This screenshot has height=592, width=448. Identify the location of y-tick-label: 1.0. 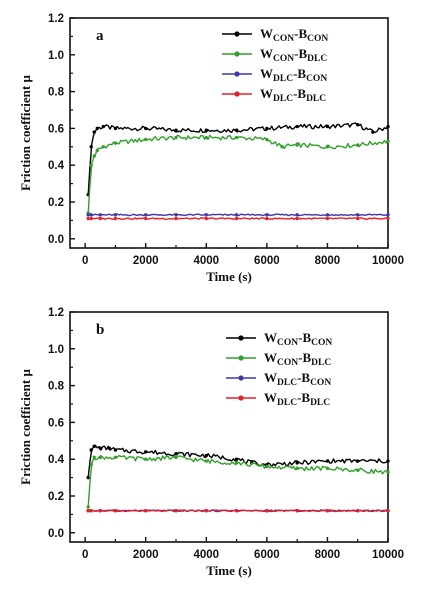
(56, 350).